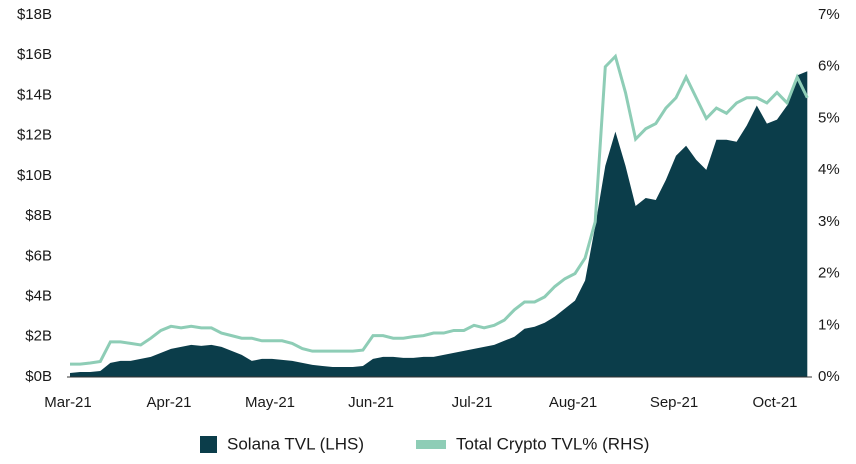 The width and height of the screenshot is (856, 464). Describe the element at coordinates (774, 402) in the screenshot. I see `x-tick-label: Oct-21` at that location.